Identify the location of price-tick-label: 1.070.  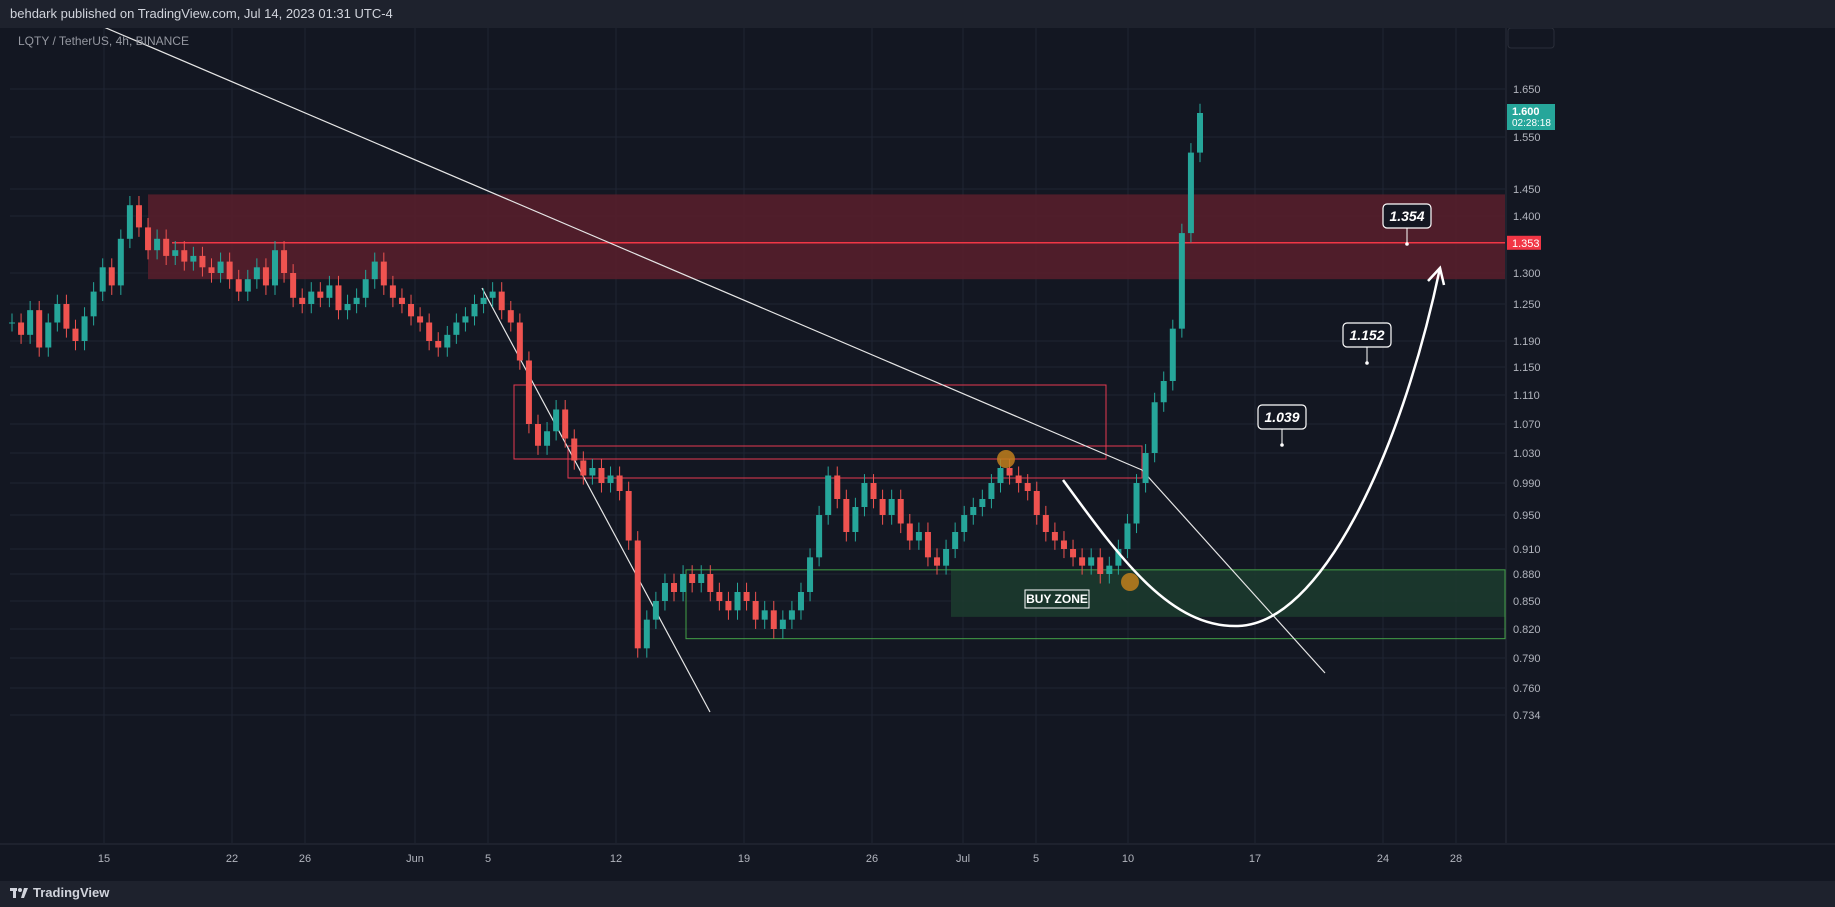
(1527, 425).